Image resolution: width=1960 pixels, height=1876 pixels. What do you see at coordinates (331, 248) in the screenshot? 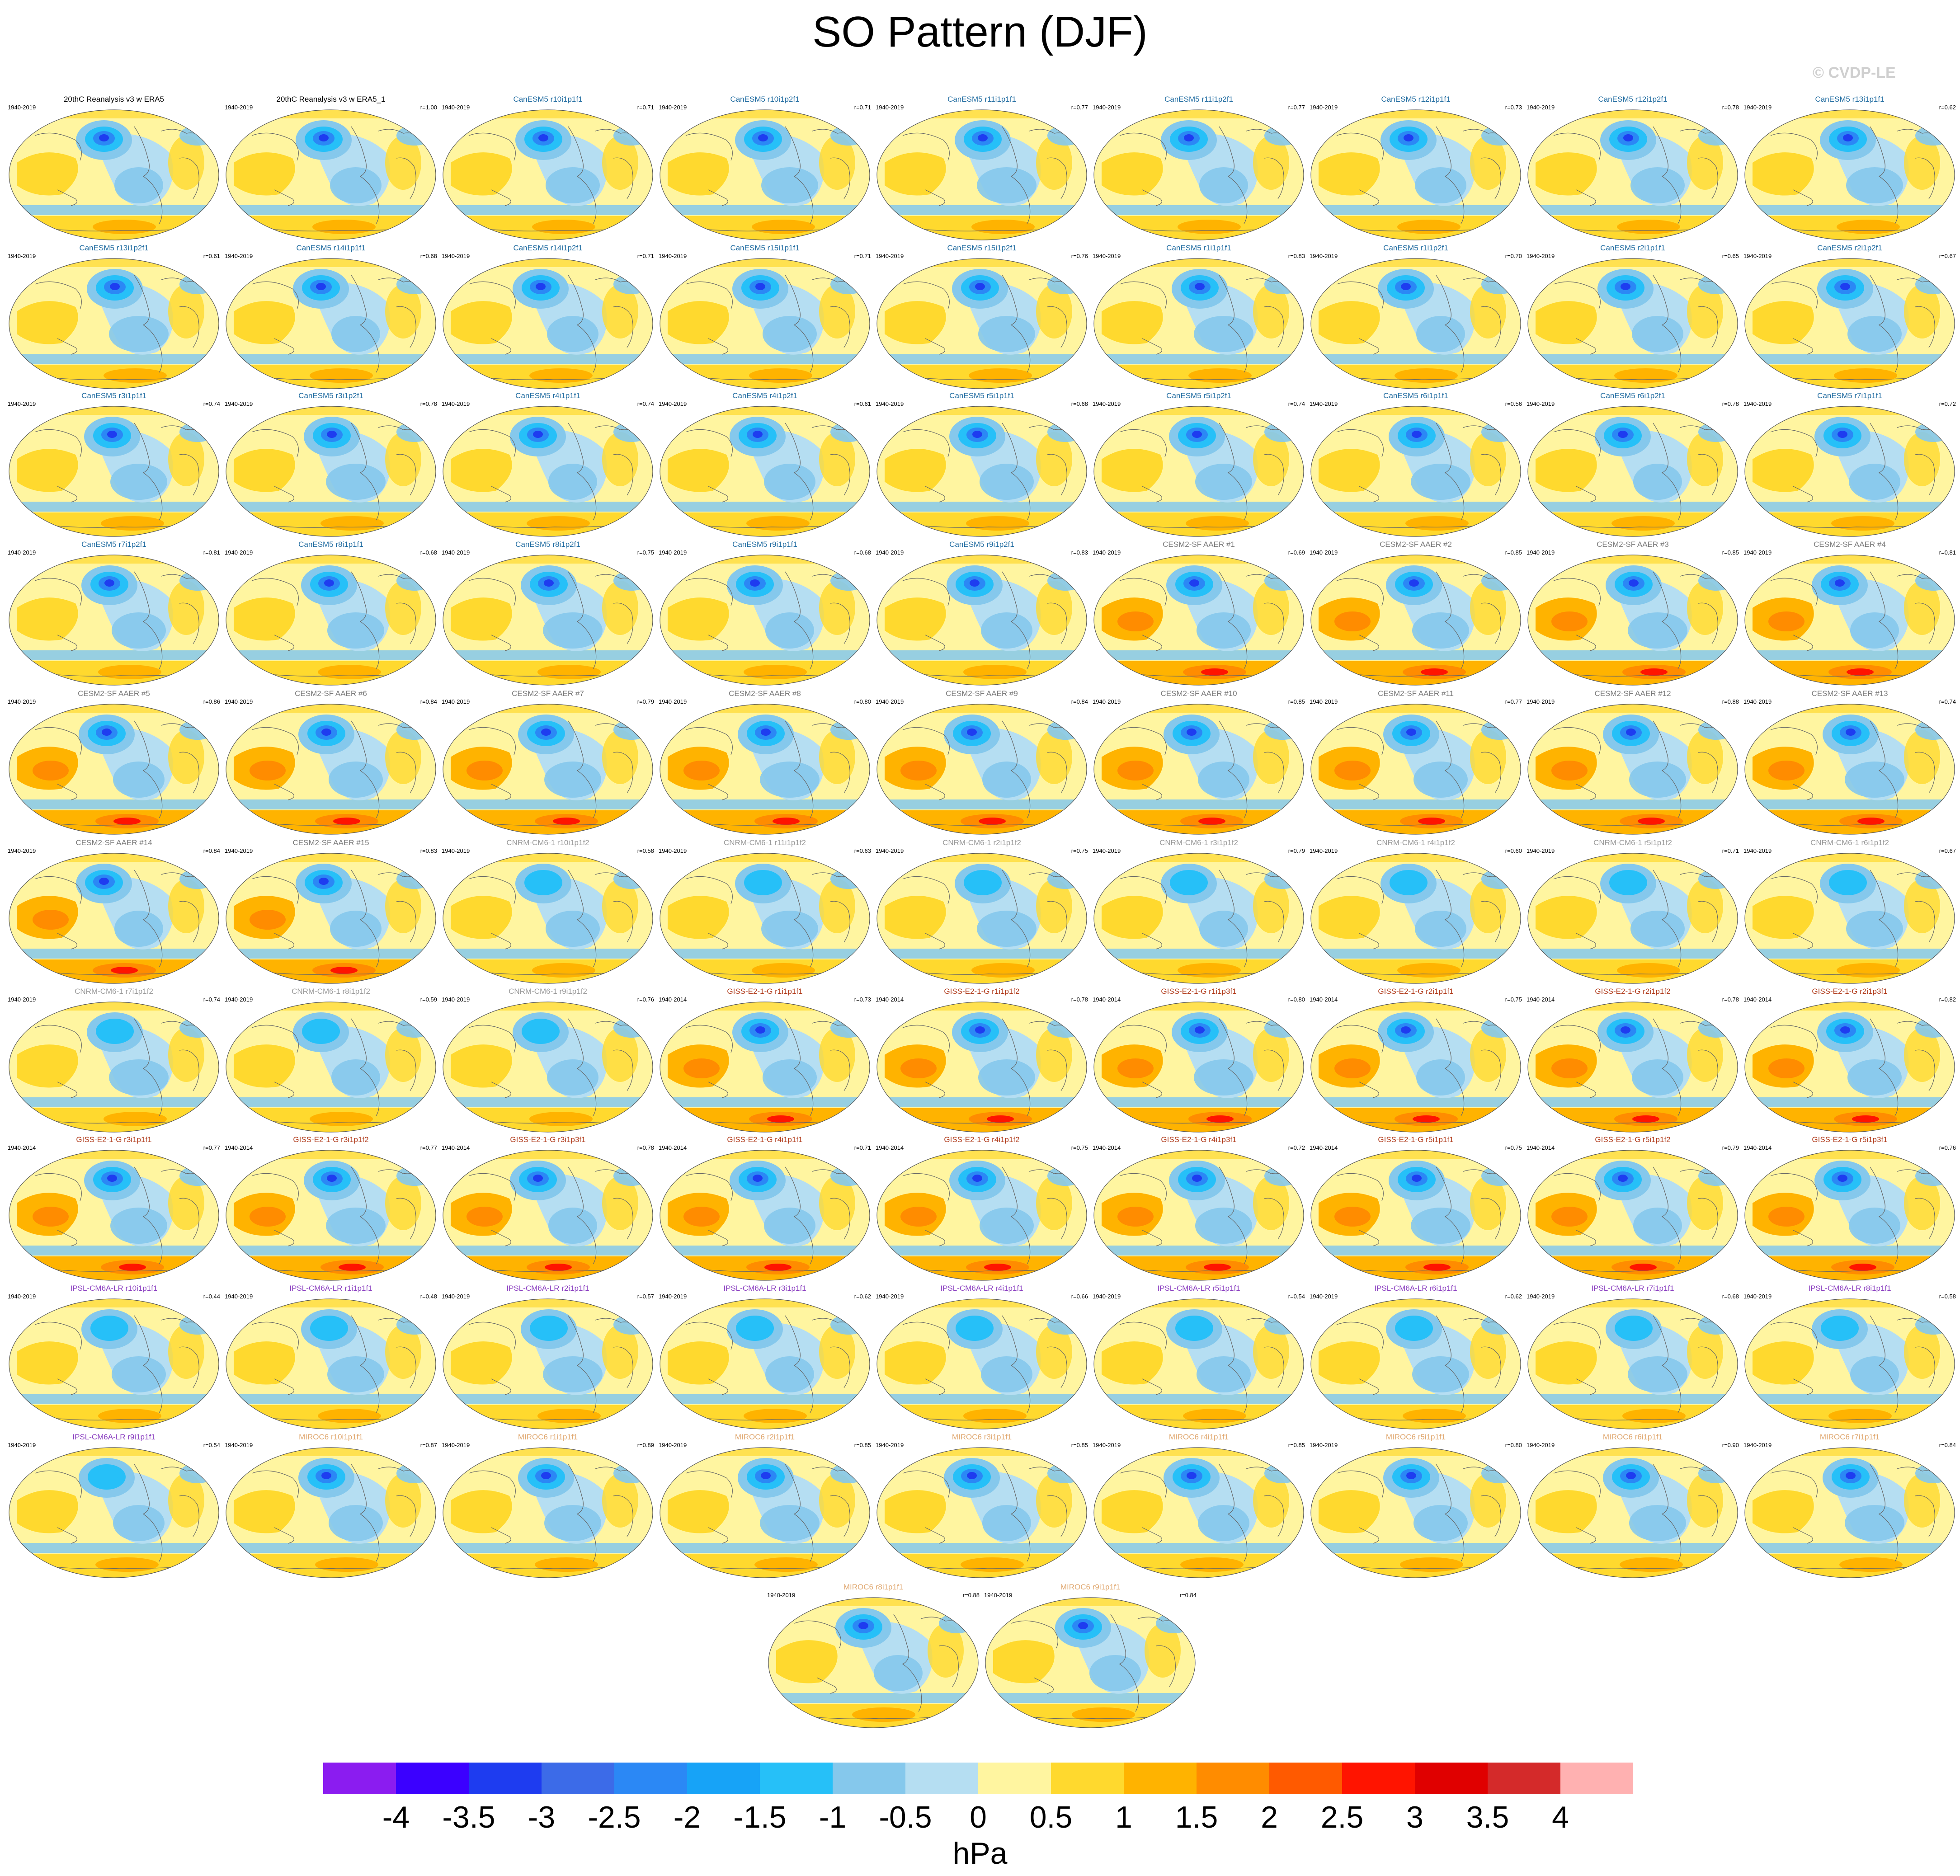
I see `panel-title: CanESM5 r14i1p1f1` at bounding box center [331, 248].